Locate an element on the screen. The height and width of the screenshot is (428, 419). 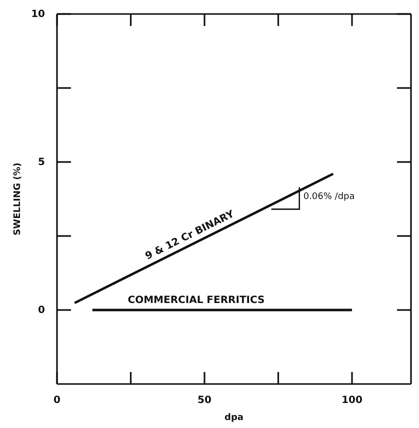
y-tick-label: 10 is located at coordinates (38, 14).